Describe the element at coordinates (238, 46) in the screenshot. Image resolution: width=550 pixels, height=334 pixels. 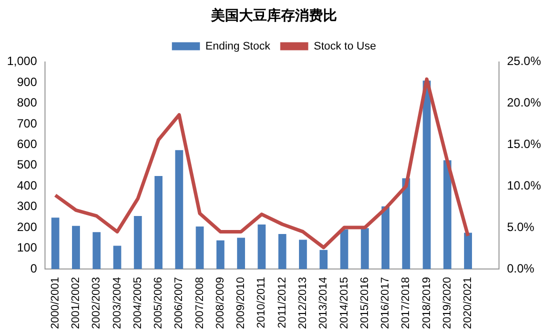
I see `legend-label: Ending Stock` at that location.